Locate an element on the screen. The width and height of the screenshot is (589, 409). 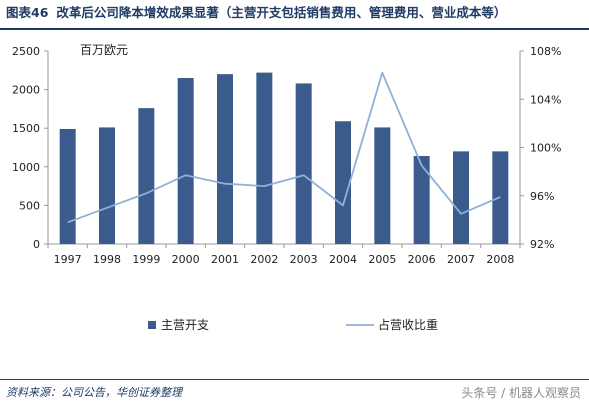
y-left-tick-label: 0 is located at coordinates (36, 244).